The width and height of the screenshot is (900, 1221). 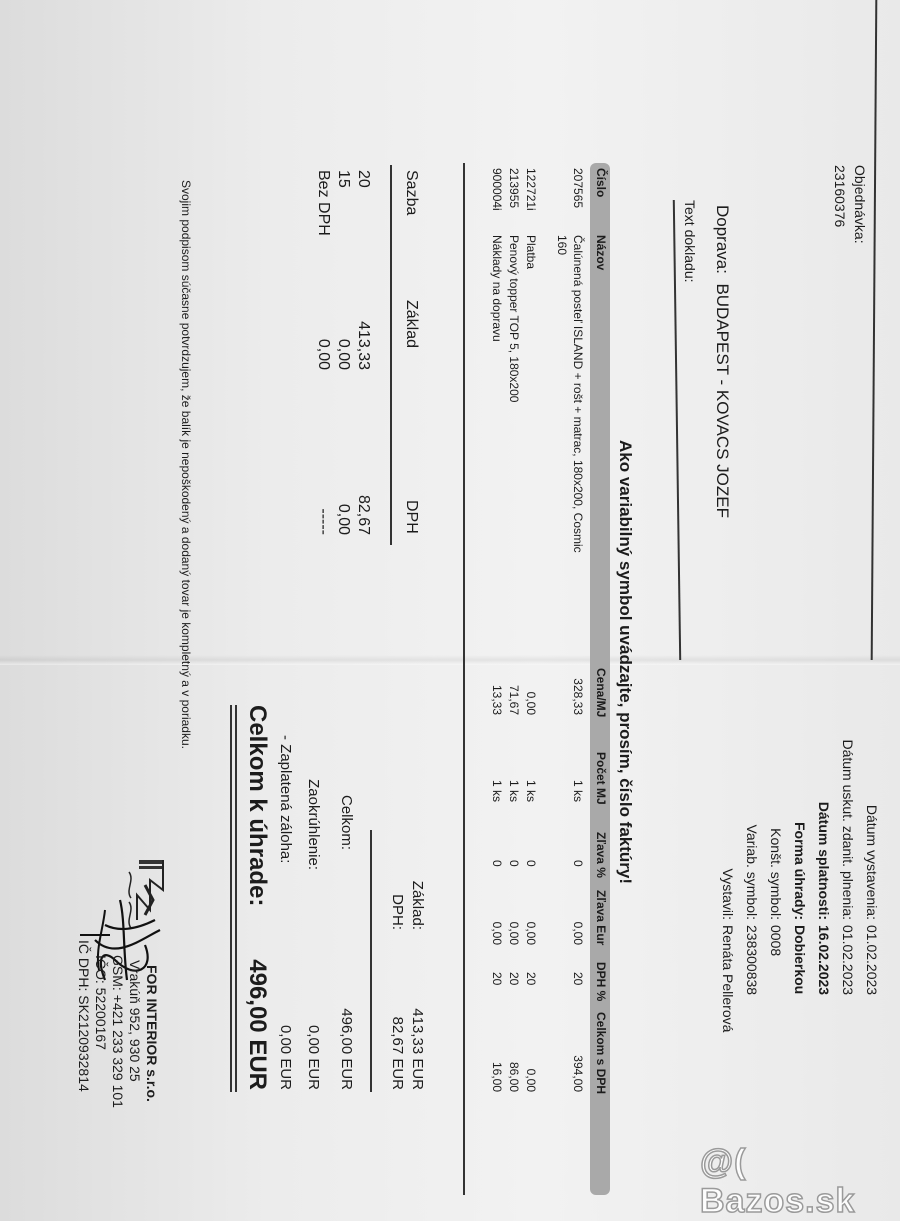 What do you see at coordinates (497, 1076) in the screenshot?
I see `cell-total: 16,00` at bounding box center [497, 1076].